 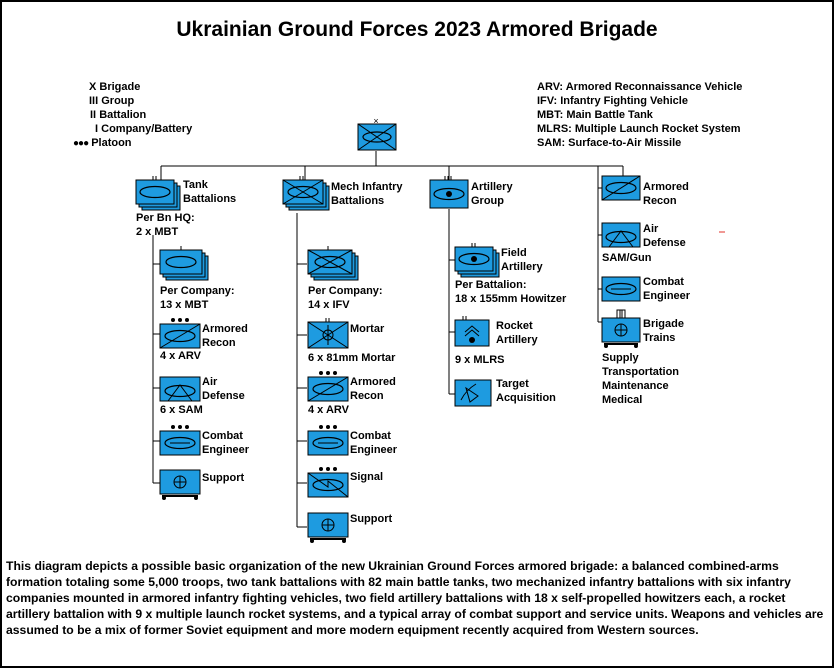 What do you see at coordinates (517, 333) in the screenshot?
I see `rocket-artillery-label: Rocket Artillery` at bounding box center [517, 333].